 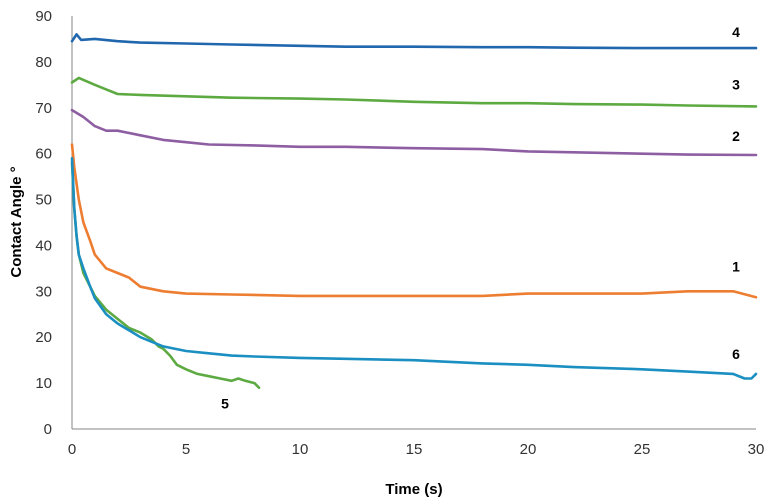 What do you see at coordinates (528, 449) in the screenshot?
I see `x-tick-label: 20` at bounding box center [528, 449].